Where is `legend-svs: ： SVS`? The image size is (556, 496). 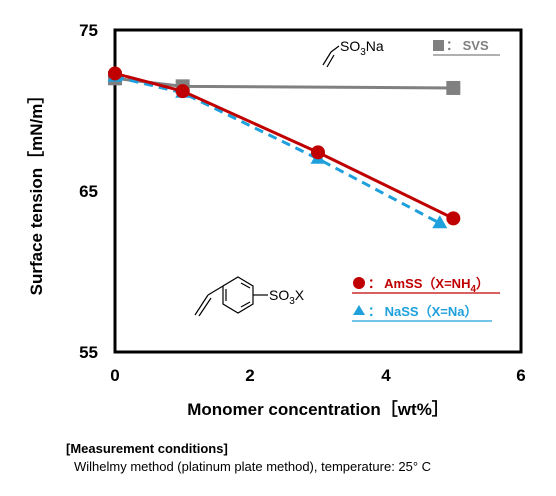
legend-svs: ： SVS is located at coordinates (466, 47).